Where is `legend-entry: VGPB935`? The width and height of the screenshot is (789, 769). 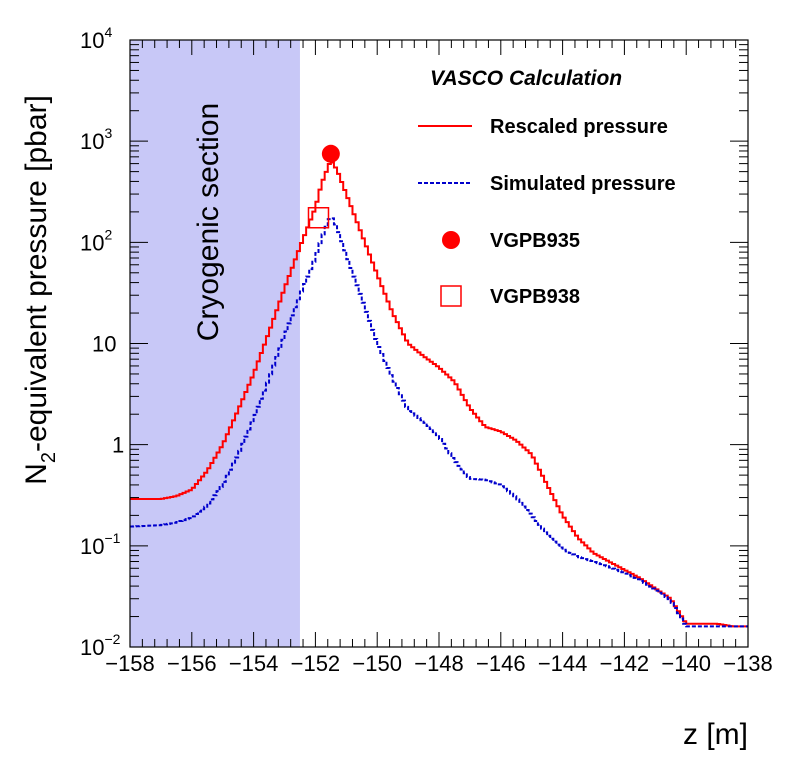 legend-entry: VGPB935 is located at coordinates (511, 241).